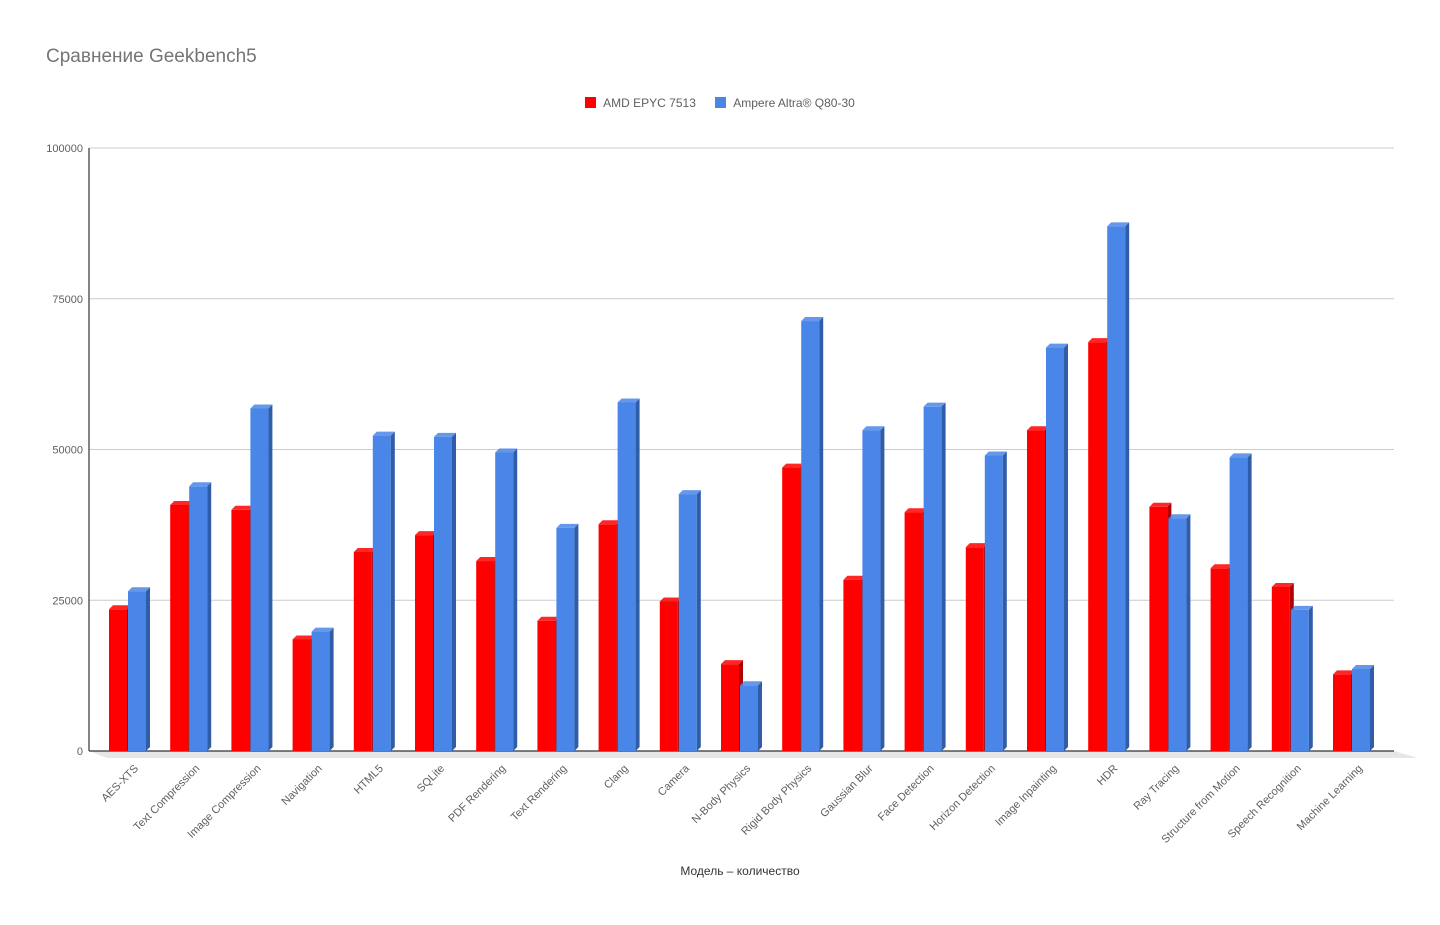 The width and height of the screenshot is (1440, 925). I want to click on x-tick-label: Text Rendering, so click(539, 793).